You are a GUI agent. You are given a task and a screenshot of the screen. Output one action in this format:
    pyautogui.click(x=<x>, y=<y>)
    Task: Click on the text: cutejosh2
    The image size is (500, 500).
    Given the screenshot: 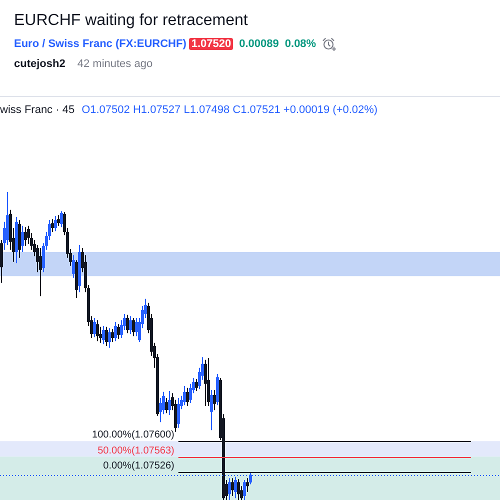 What is the action you would take?
    pyautogui.click(x=40, y=64)
    